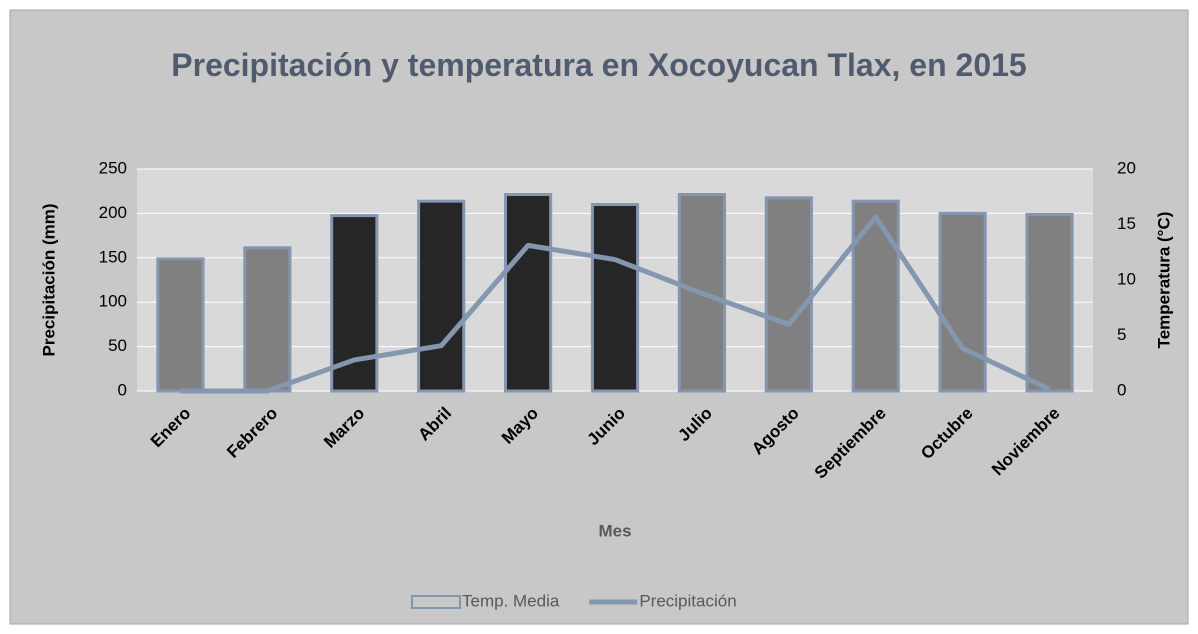 The height and width of the screenshot is (634, 1198). Describe the element at coordinates (436, 602) in the screenshot. I see `legend-swatch` at that location.